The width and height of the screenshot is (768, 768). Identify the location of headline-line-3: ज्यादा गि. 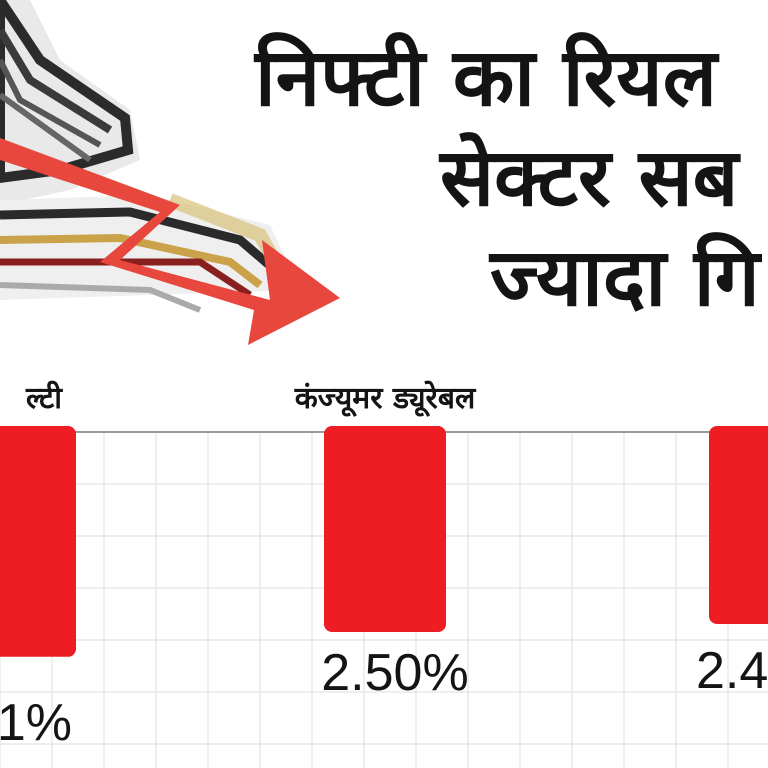
(625, 277).